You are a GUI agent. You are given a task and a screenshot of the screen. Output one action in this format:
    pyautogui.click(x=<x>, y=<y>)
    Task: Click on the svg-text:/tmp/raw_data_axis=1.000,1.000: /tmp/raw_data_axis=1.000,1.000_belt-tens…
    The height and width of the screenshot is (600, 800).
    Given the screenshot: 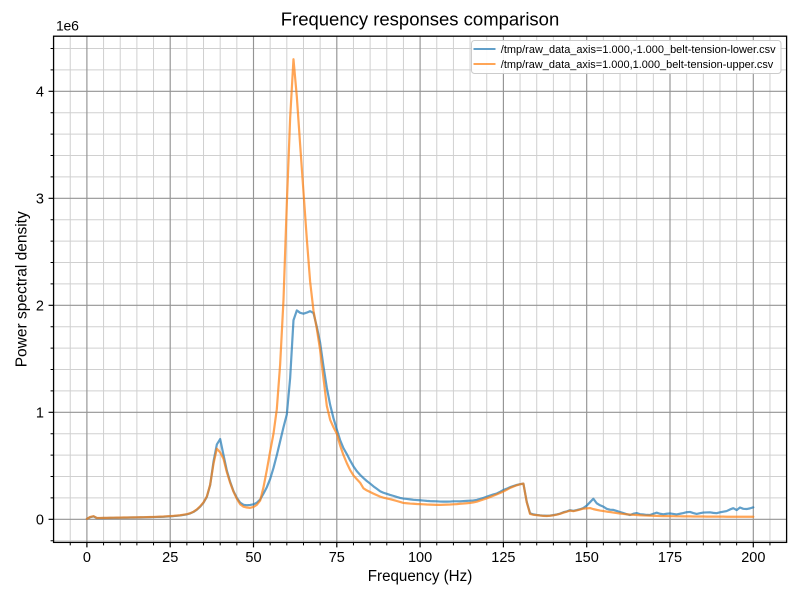 What is the action you would take?
    pyautogui.click(x=637, y=65)
    